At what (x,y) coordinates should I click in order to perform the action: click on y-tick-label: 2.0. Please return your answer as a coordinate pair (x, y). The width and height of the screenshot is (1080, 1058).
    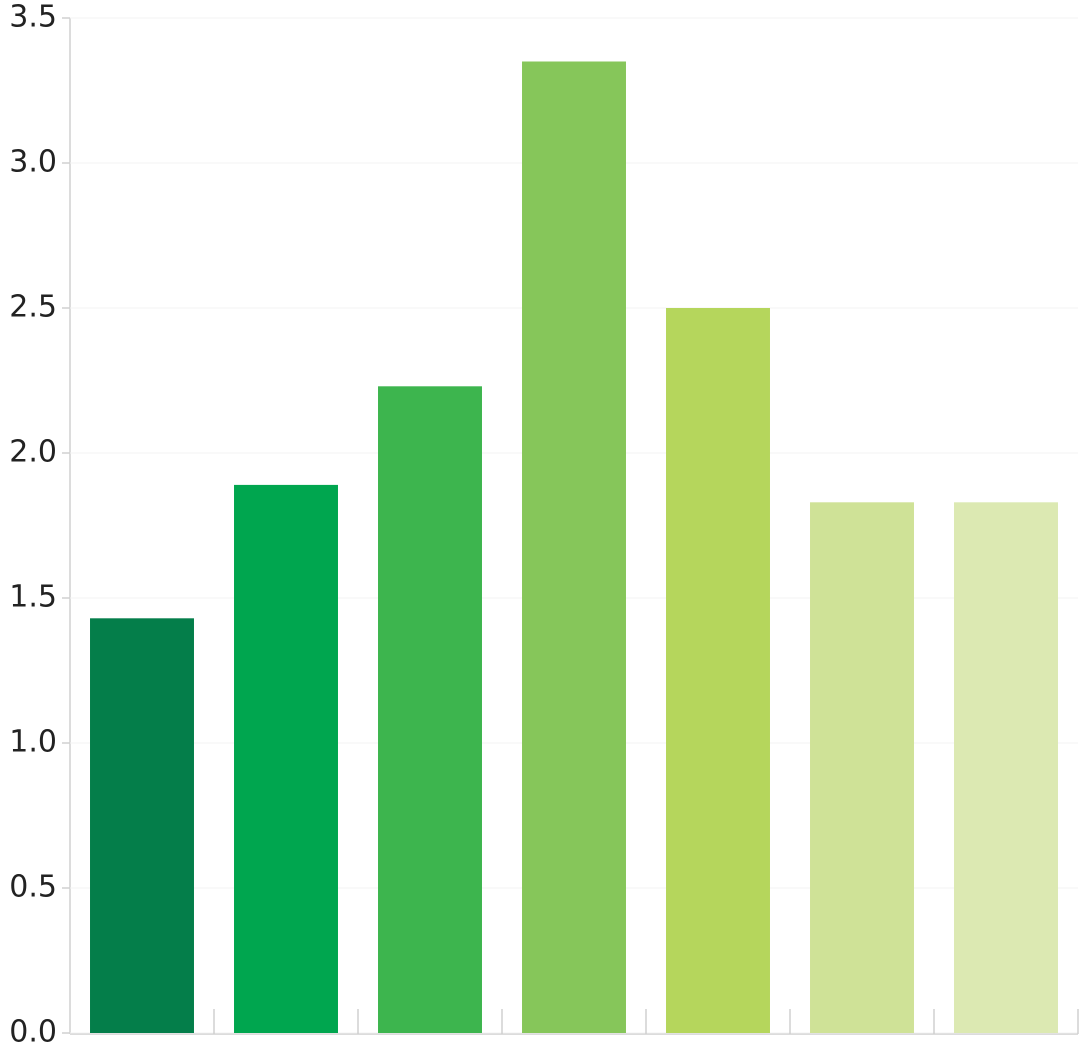
    Looking at the image, I should click on (33, 452).